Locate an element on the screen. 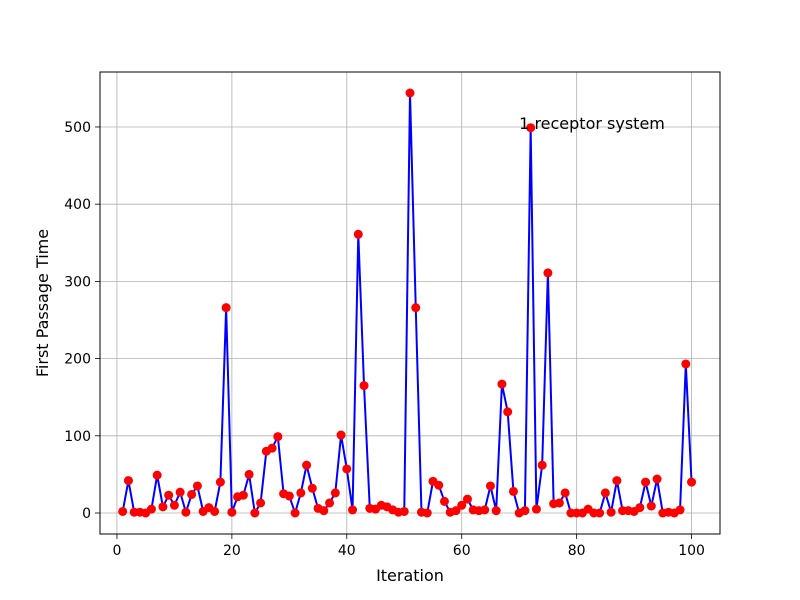 This screenshot has width=800, height=600. x-tick-label: 60 is located at coordinates (462, 551).